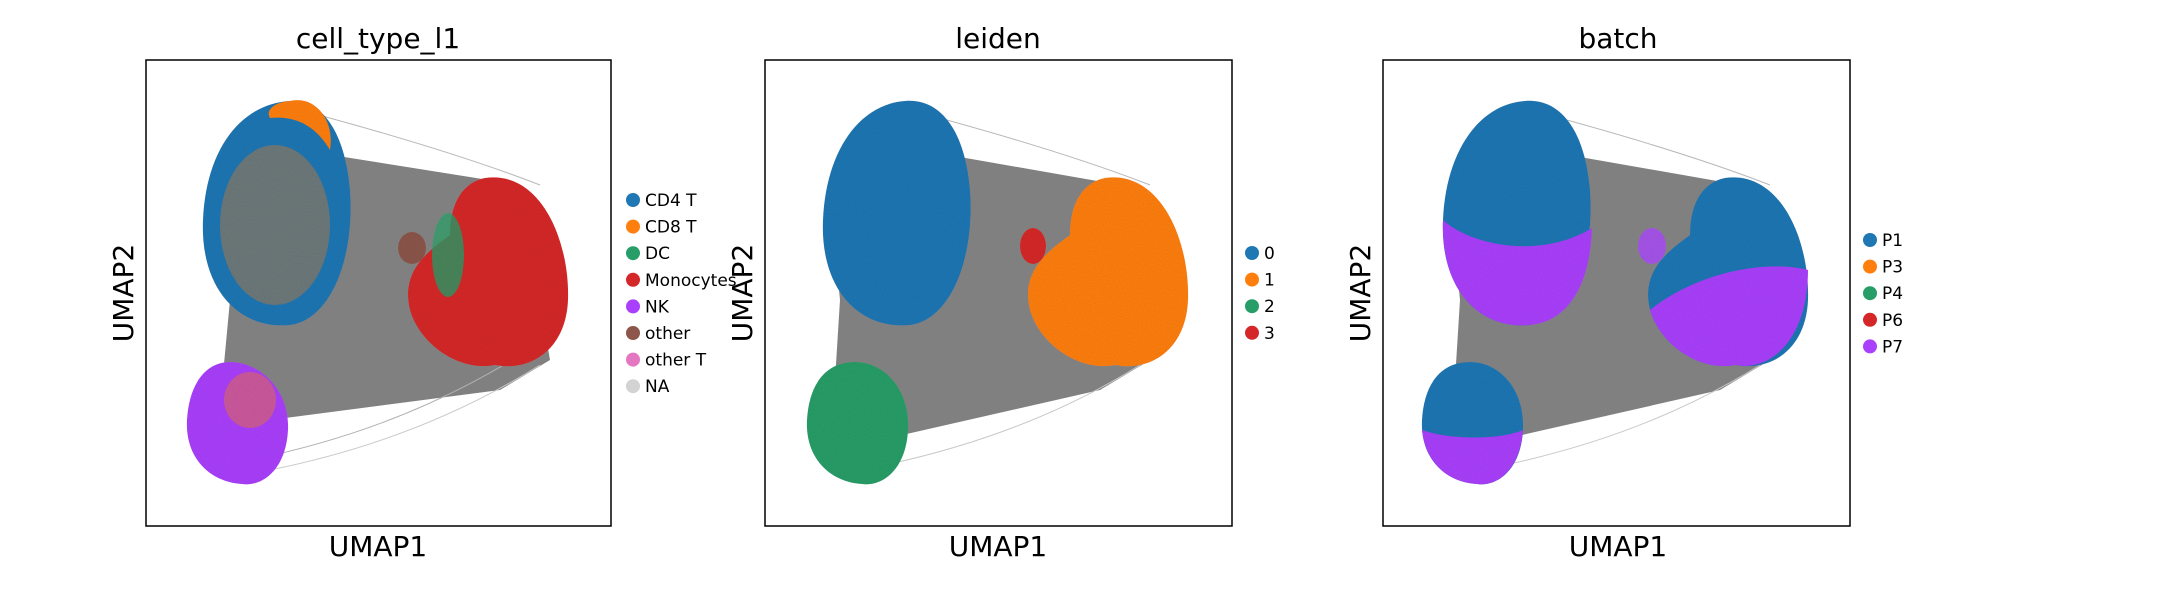 This screenshot has width=2173, height=600. Describe the element at coordinates (676, 361) in the screenshot. I see `legend-label: other T` at that location.